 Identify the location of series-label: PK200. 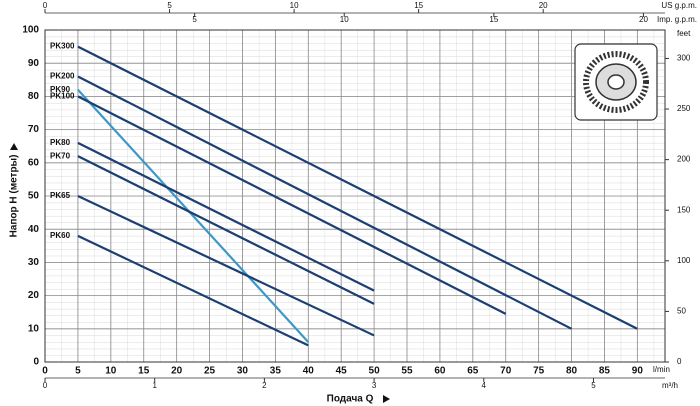
(62, 76).